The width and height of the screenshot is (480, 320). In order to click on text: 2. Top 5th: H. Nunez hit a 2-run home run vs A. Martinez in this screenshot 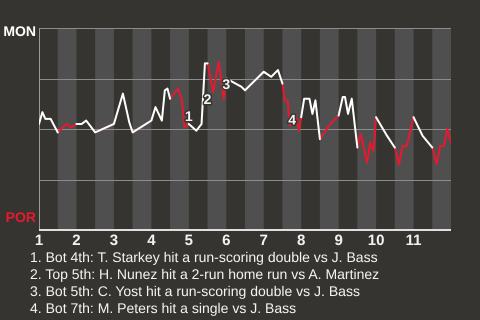, I will do `click(205, 274)`.